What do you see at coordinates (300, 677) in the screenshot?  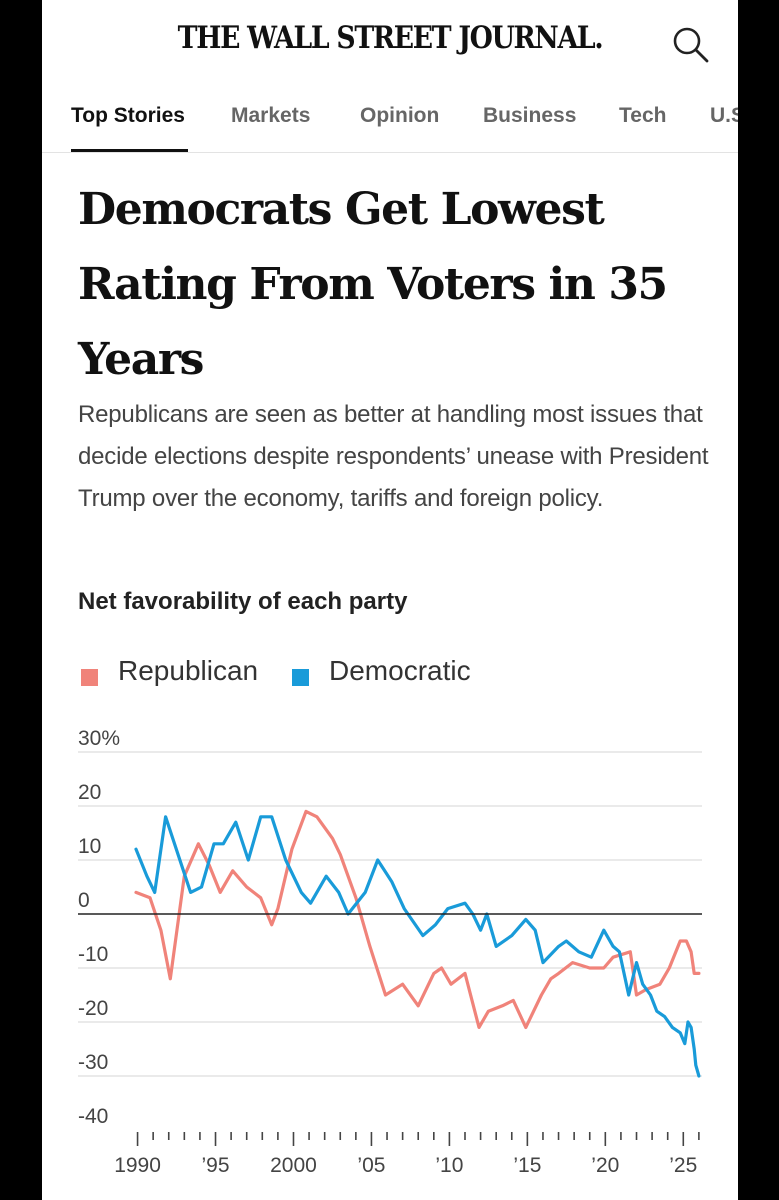 I see `legend-swatch-democratic` at bounding box center [300, 677].